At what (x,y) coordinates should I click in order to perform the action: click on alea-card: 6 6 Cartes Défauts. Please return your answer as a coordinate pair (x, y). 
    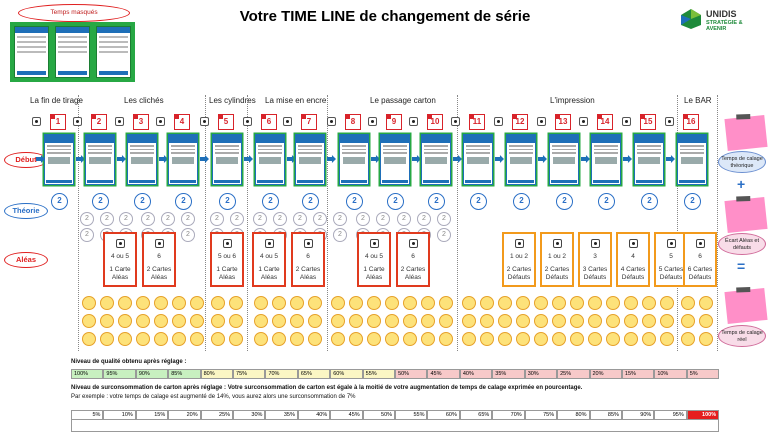
    Looking at the image, I should click on (700, 259).